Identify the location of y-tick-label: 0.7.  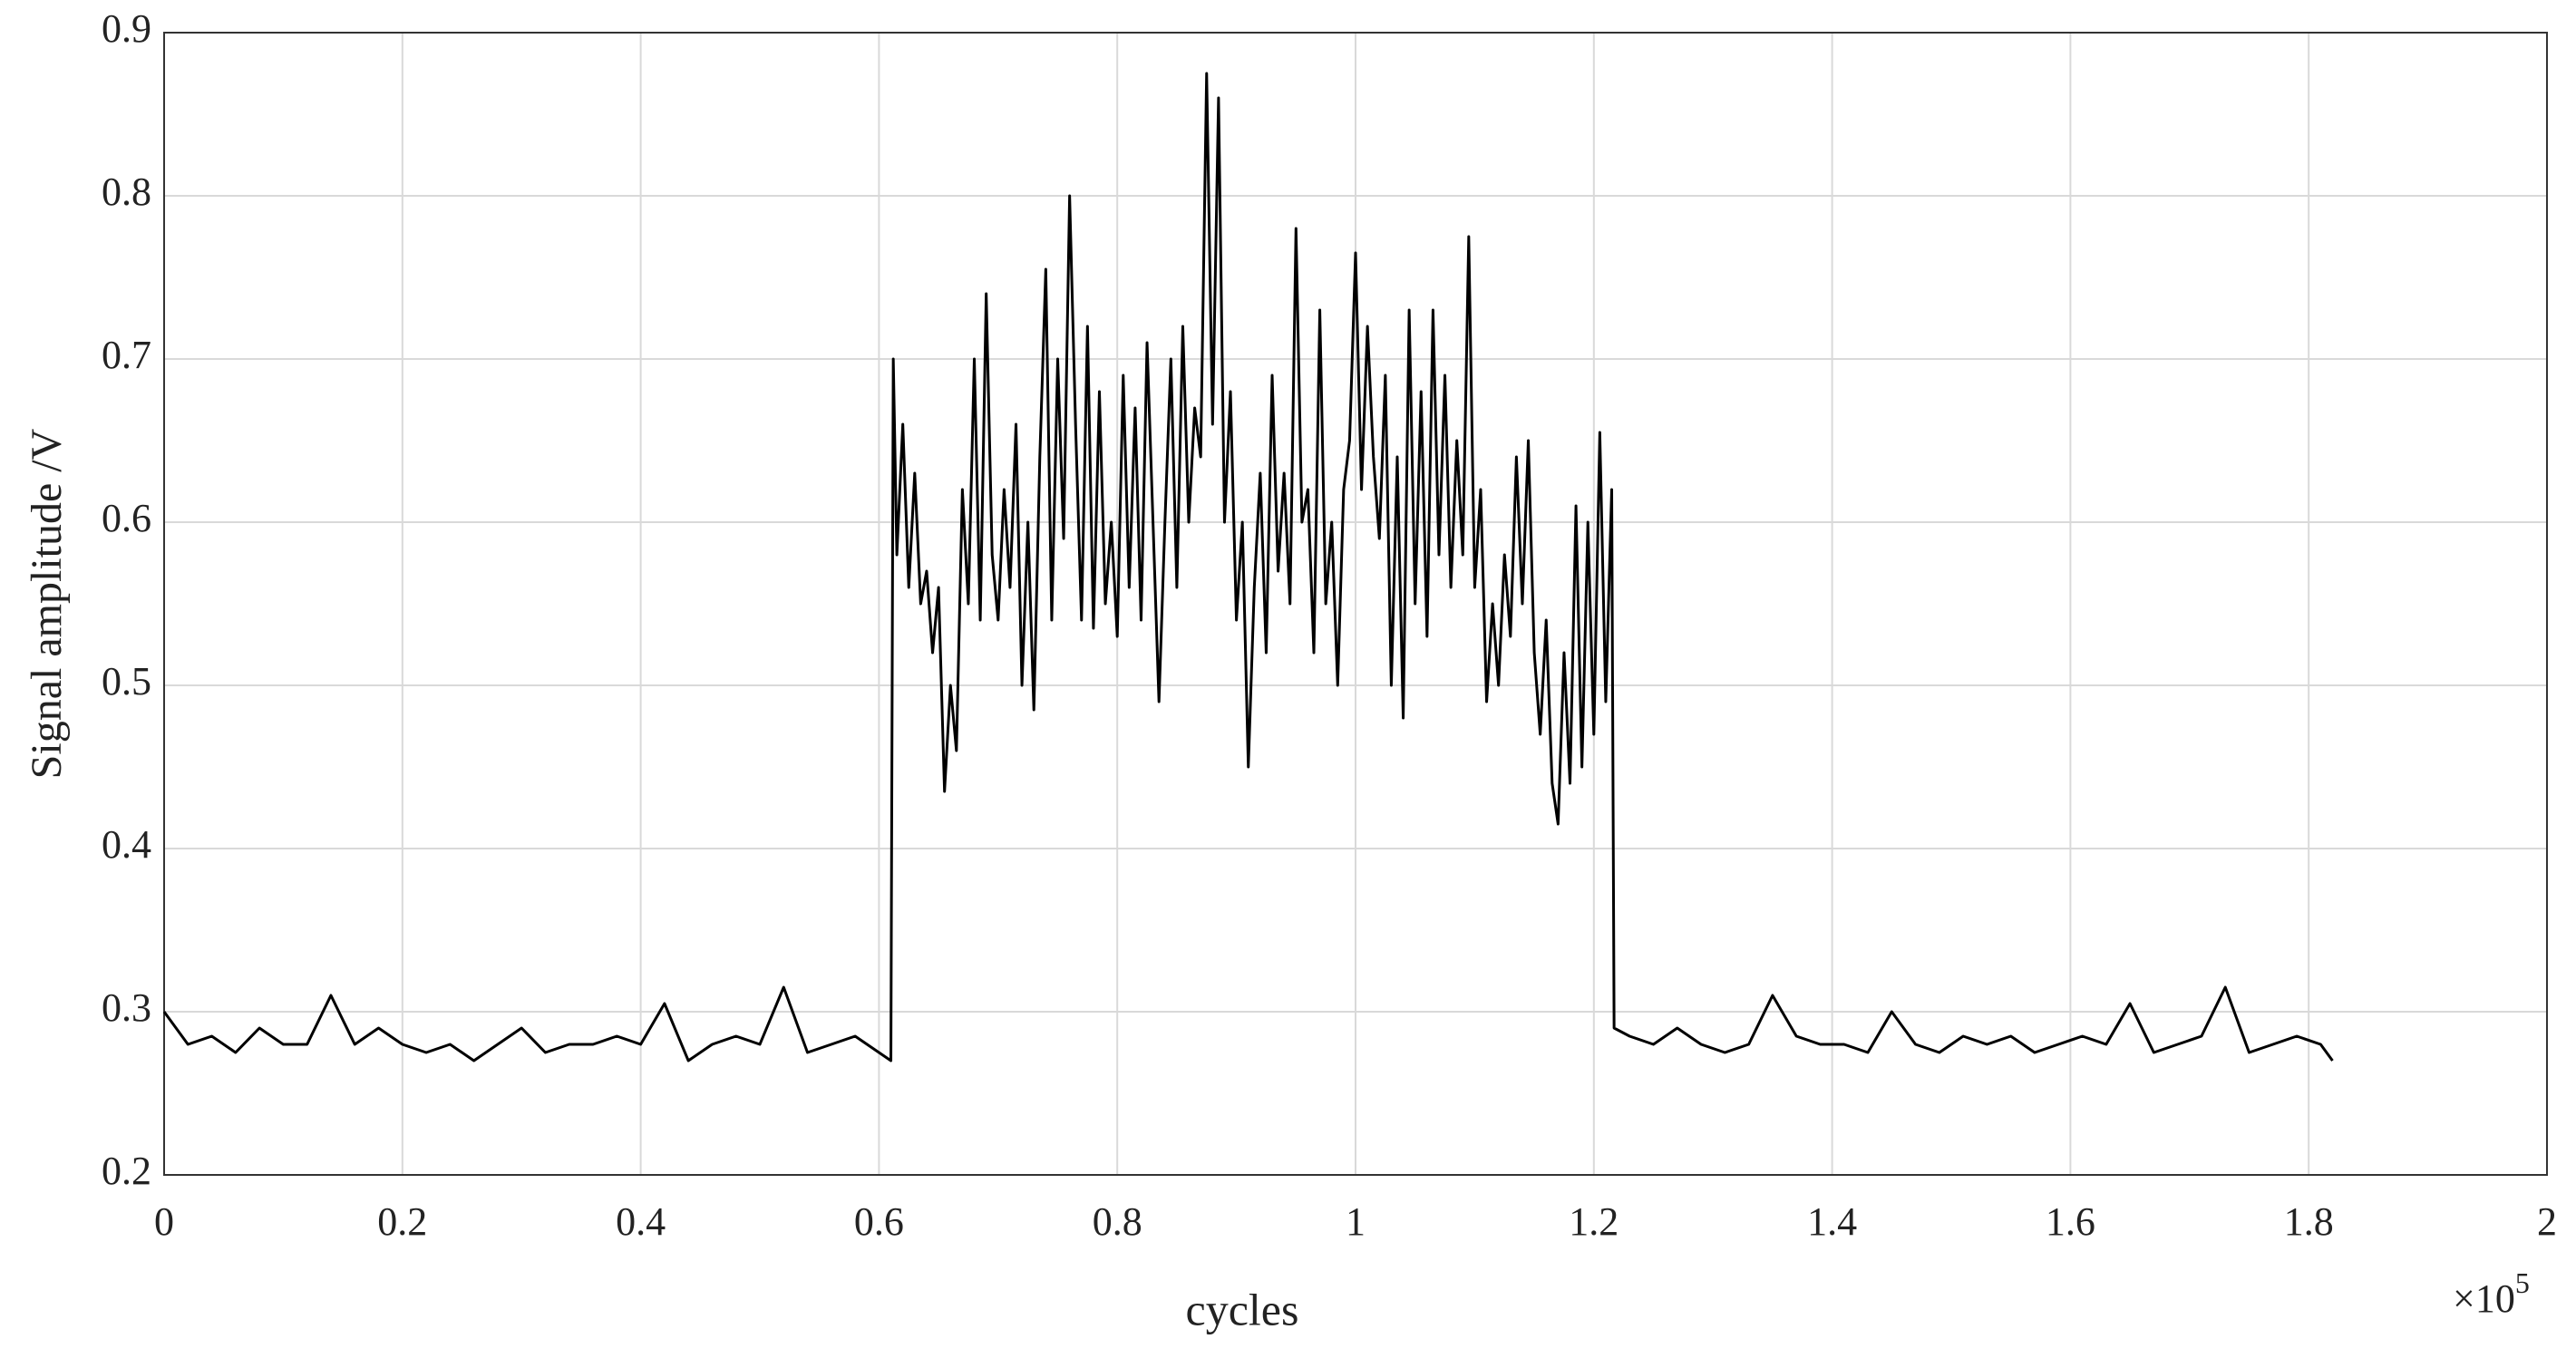
(126, 355).